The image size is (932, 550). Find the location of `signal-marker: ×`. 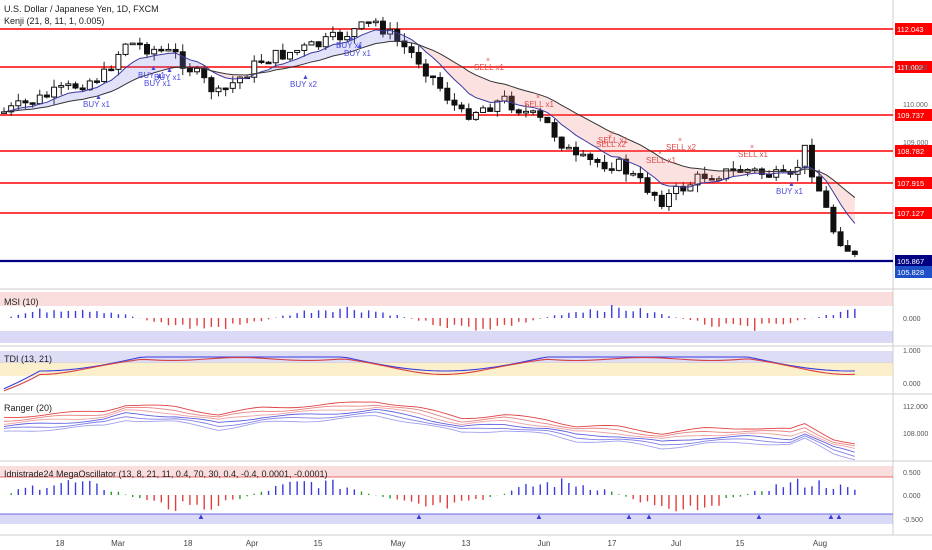

signal-marker: × is located at coordinates (610, 137).